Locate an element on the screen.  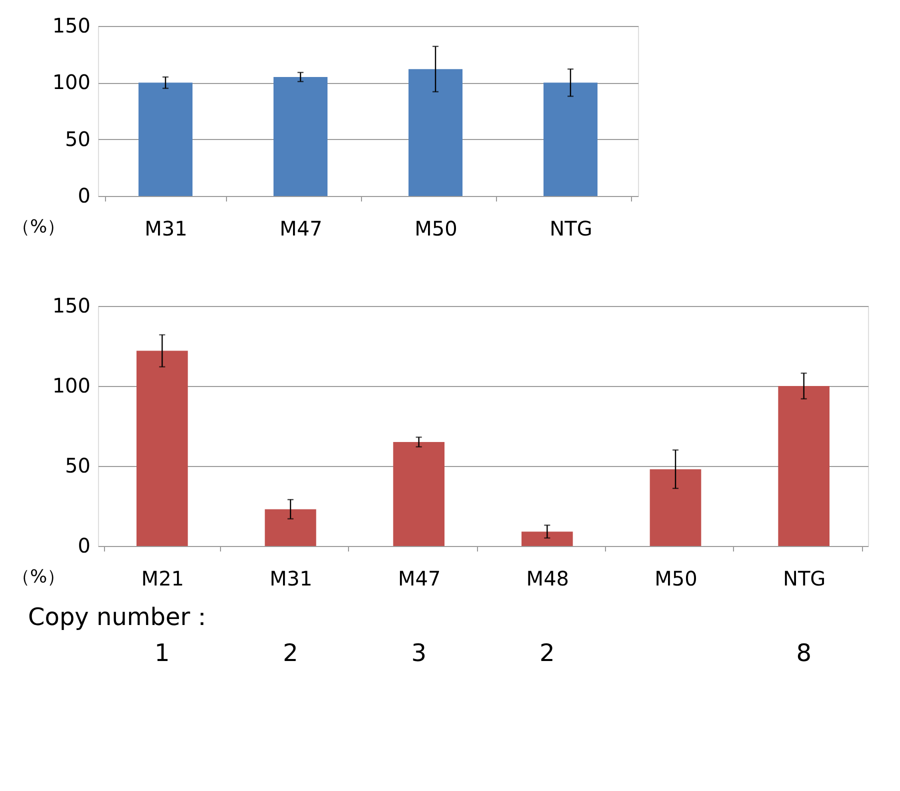
x-tick-label: M48 is located at coordinates (548, 578).